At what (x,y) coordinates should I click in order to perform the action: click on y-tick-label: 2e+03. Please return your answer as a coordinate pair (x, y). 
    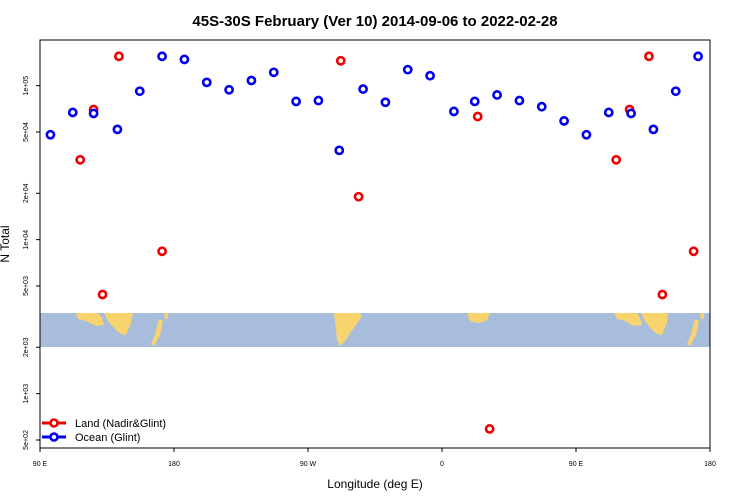
    Looking at the image, I should click on (26, 347).